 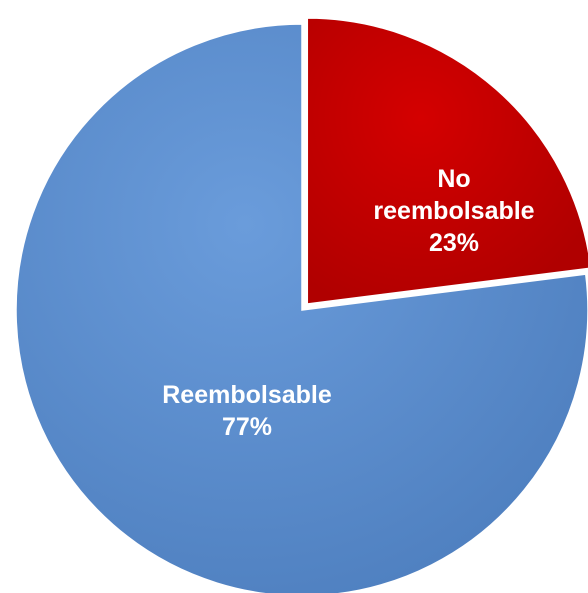 I want to click on slice-category-label: reembolsable, so click(x=453, y=211).